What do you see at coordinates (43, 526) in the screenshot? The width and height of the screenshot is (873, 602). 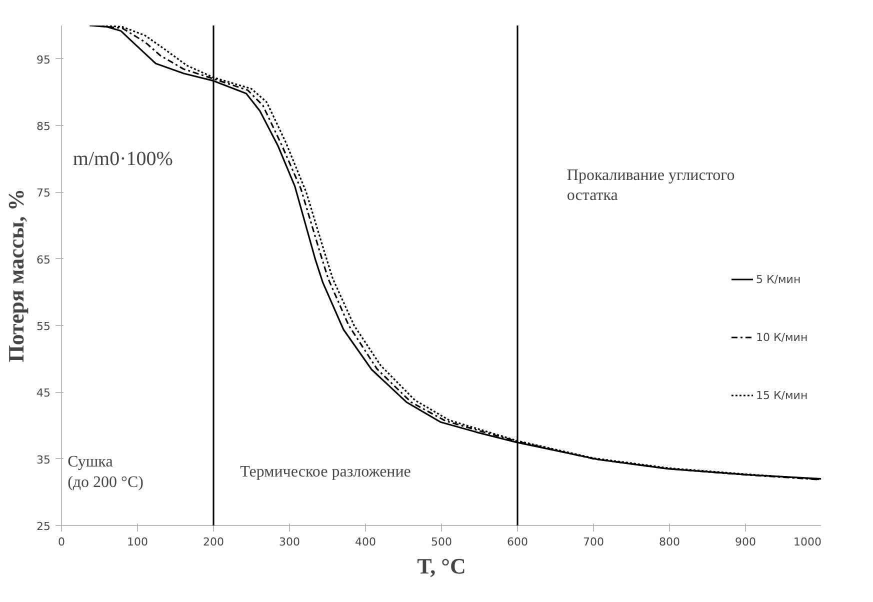 I see `y-tick-label: 25` at bounding box center [43, 526].